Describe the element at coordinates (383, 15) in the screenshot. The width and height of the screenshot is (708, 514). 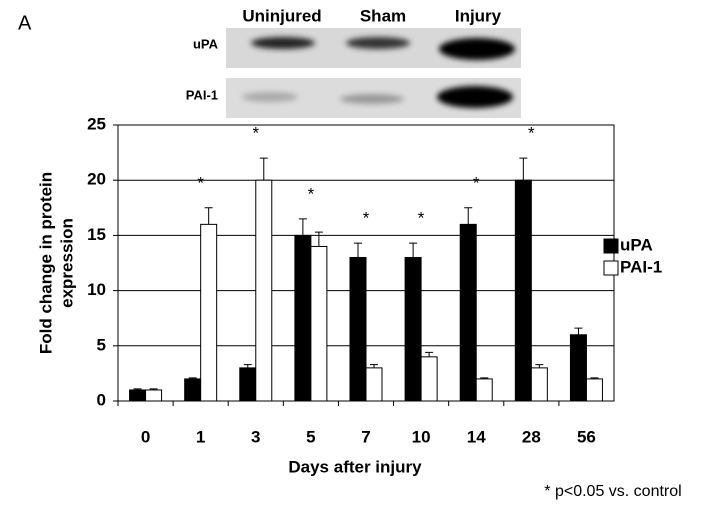
I see `blot-column-label: Sham` at that location.